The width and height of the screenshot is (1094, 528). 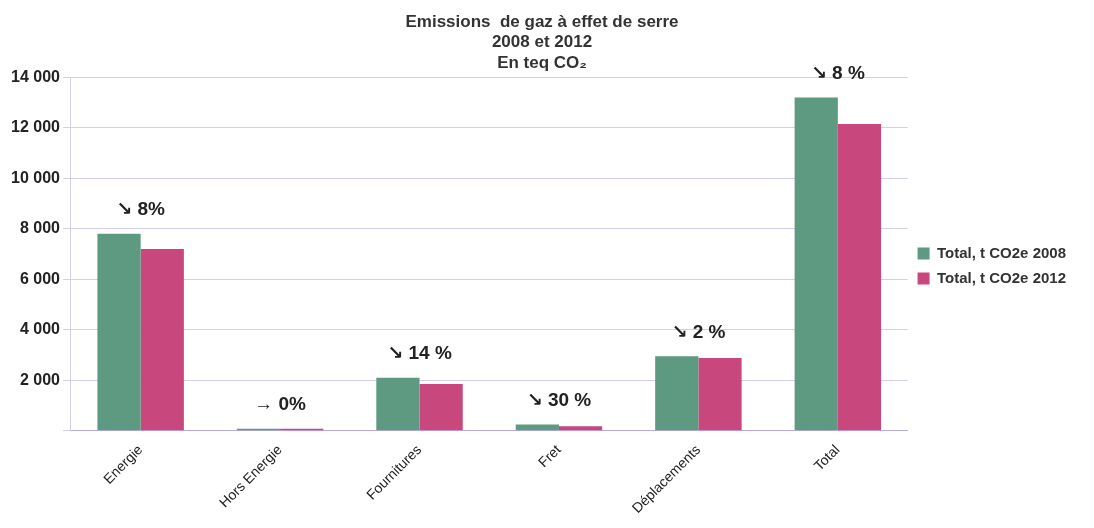 What do you see at coordinates (40, 278) in the screenshot?
I see `y-tick-label: 6 000` at bounding box center [40, 278].